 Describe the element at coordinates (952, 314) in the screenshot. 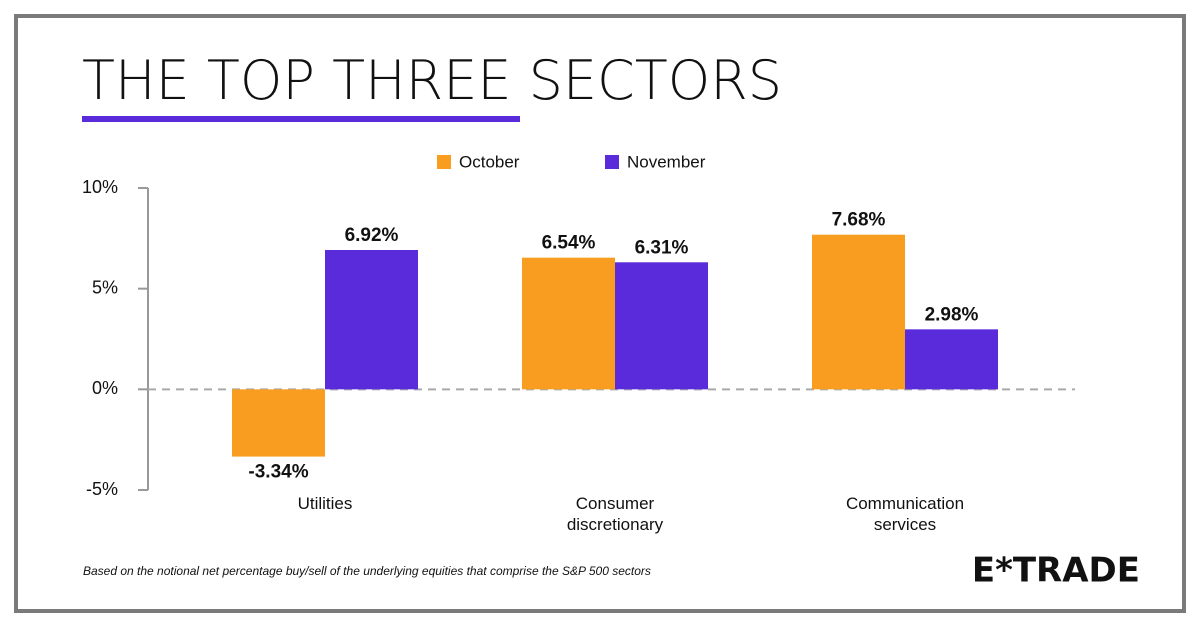

I see `value-label: 2.98%` at that location.